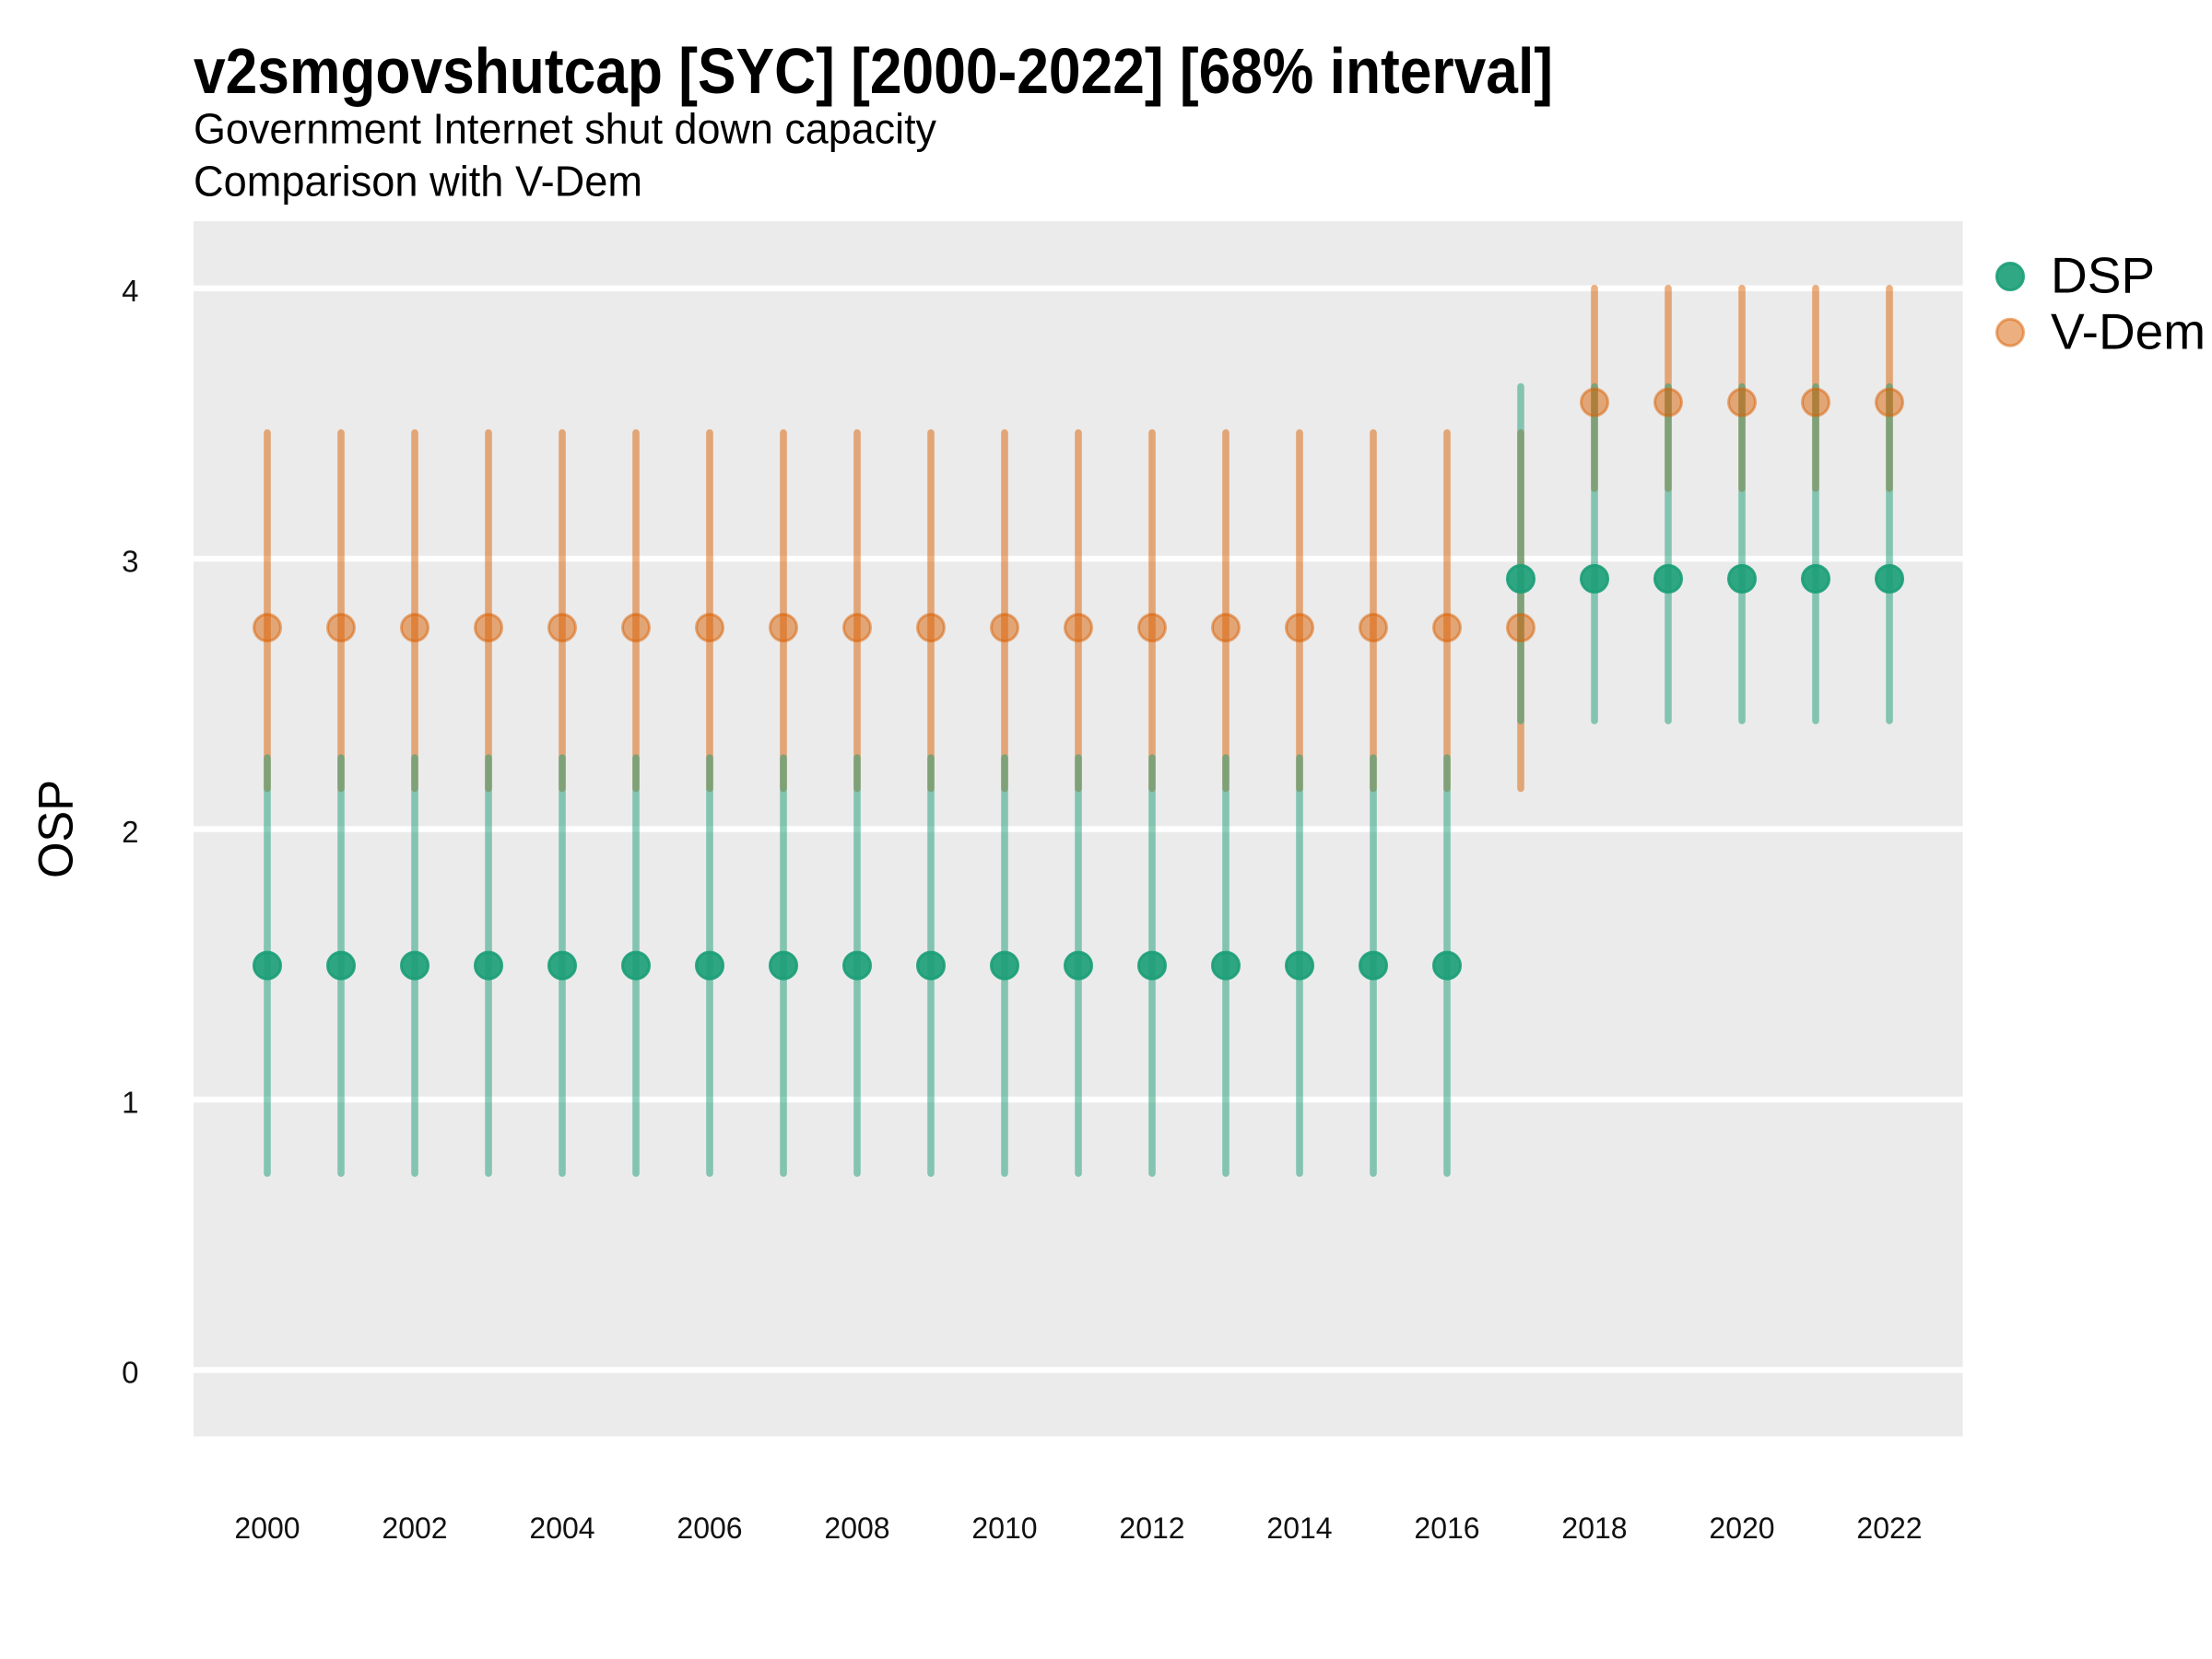  What do you see at coordinates (1446, 1528) in the screenshot?
I see `svg-text: 2016` at bounding box center [1446, 1528].